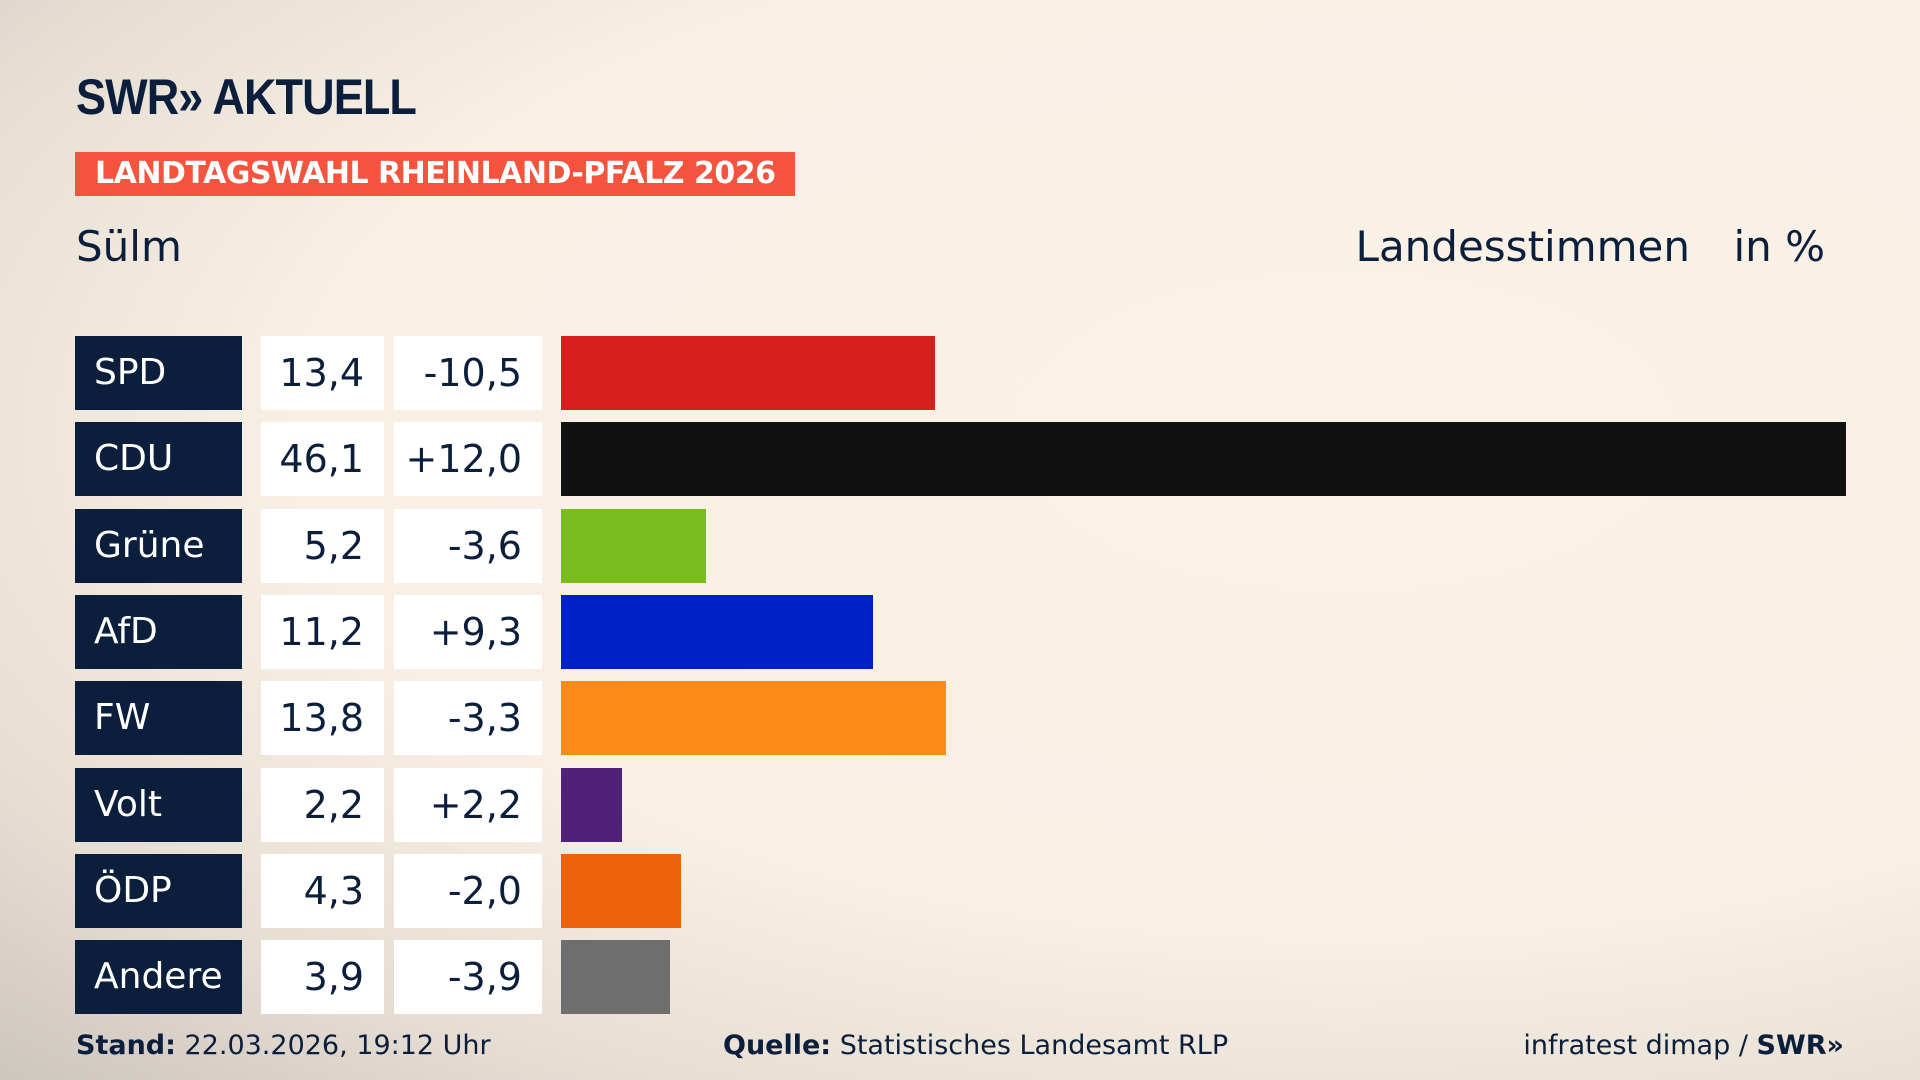 The image size is (1920, 1080). Describe the element at coordinates (468, 545) in the screenshot. I see `diff-label: -3,6` at that location.